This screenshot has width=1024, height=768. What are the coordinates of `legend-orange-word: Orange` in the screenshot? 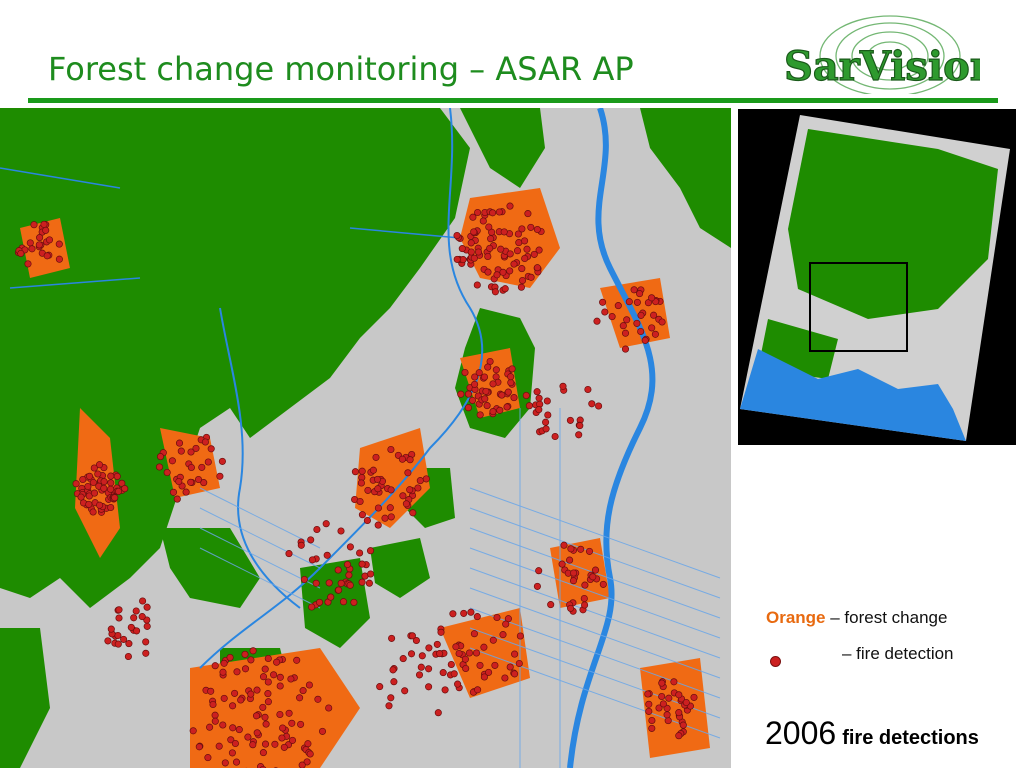 It's located at (796, 617).